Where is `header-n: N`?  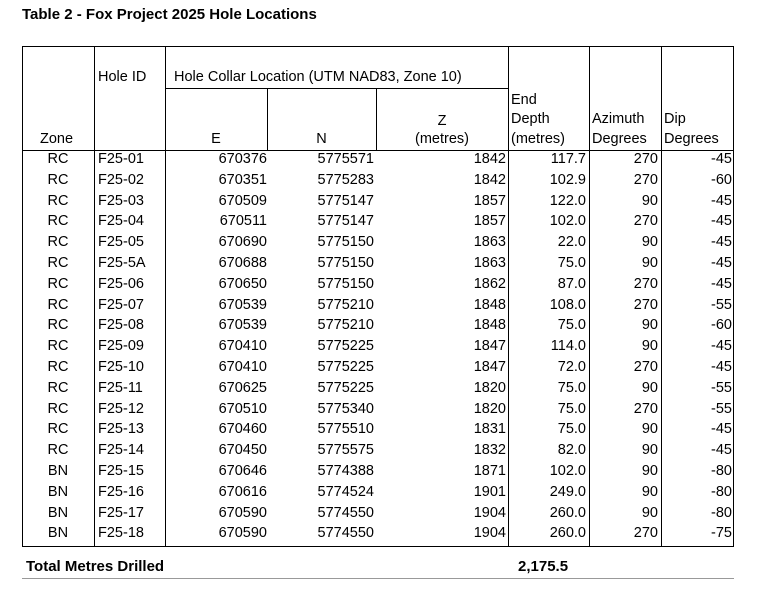
header-n: N is located at coordinates (321, 139).